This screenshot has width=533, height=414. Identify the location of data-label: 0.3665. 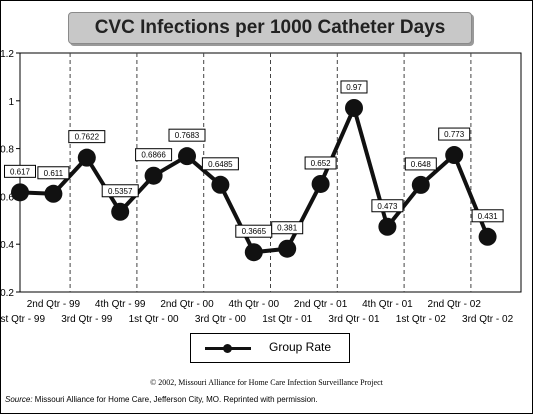
(254, 231).